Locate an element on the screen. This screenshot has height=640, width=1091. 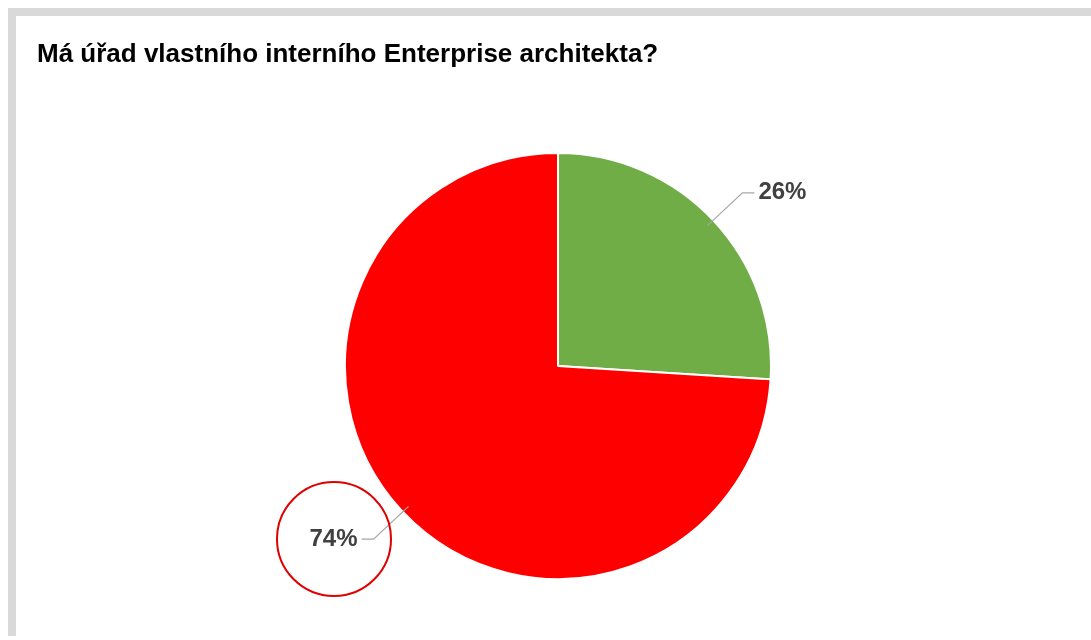
data-label: 26% is located at coordinates (782, 191).